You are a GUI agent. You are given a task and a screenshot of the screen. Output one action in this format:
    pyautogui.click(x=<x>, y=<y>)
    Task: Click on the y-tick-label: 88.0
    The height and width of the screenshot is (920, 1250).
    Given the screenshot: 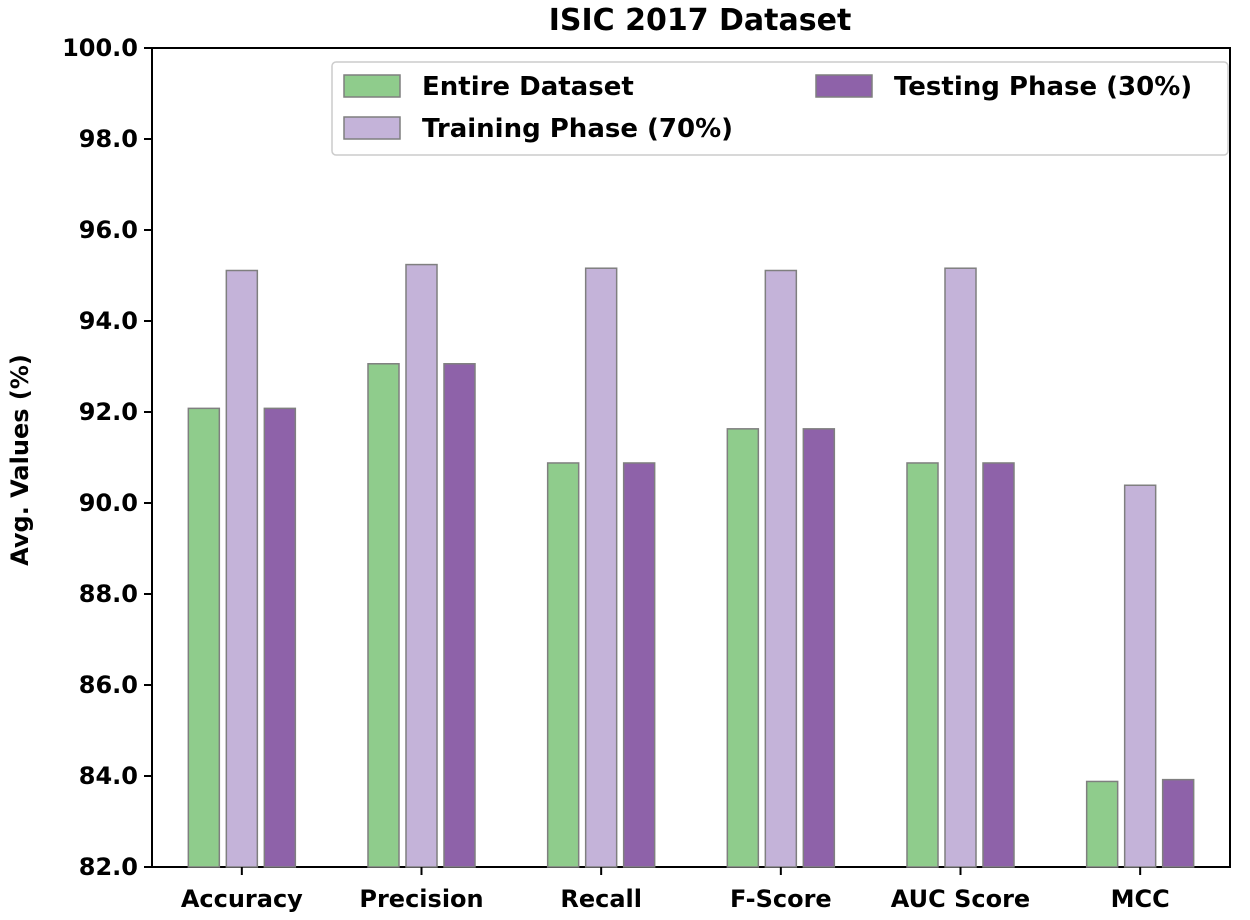 What is the action you would take?
    pyautogui.click(x=108, y=594)
    